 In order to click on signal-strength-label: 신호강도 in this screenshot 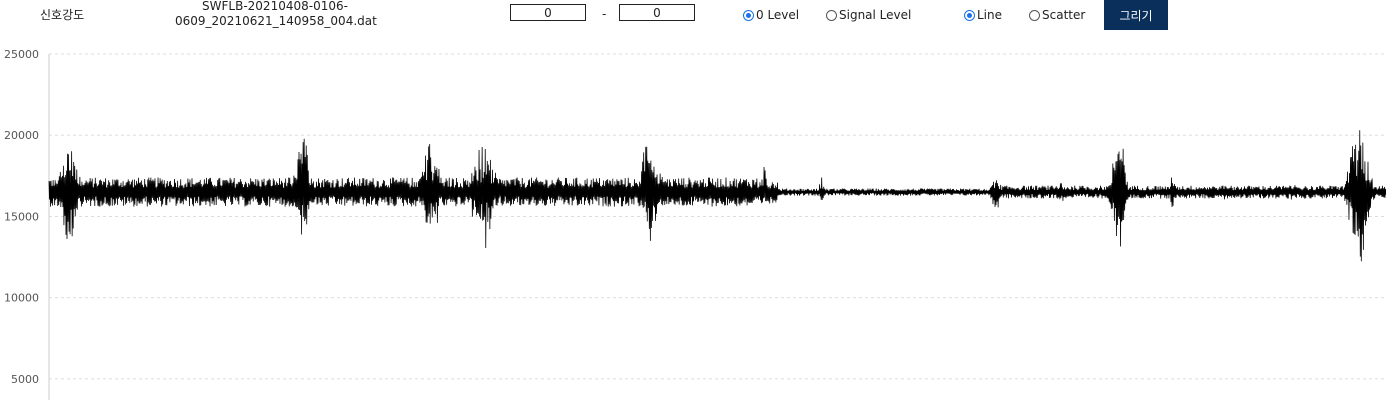, I will do `click(62, 15)`.